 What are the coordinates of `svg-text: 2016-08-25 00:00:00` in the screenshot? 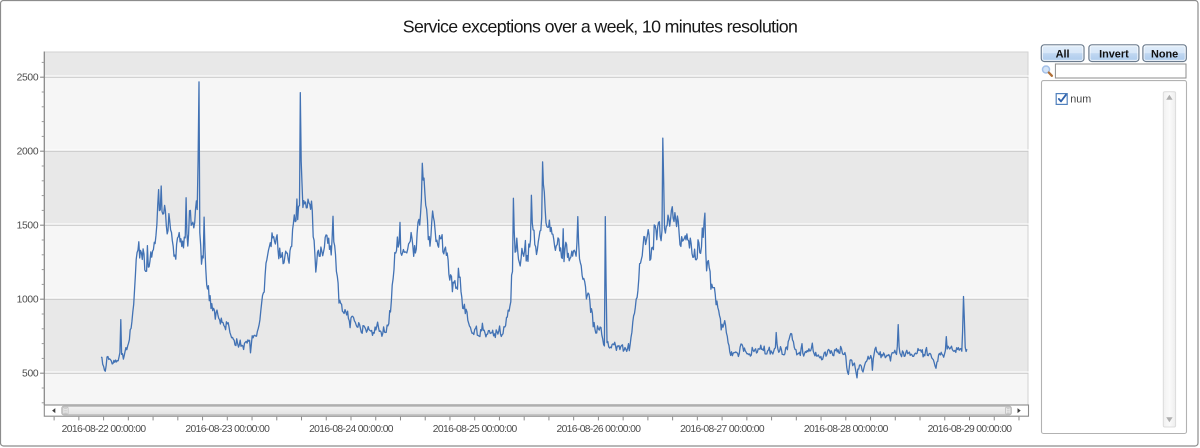 It's located at (475, 429).